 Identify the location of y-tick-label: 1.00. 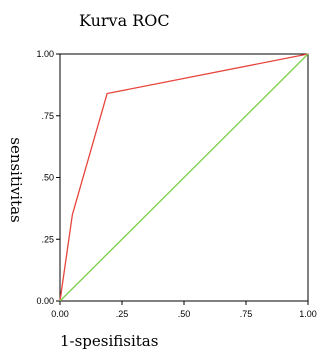
(45, 54).